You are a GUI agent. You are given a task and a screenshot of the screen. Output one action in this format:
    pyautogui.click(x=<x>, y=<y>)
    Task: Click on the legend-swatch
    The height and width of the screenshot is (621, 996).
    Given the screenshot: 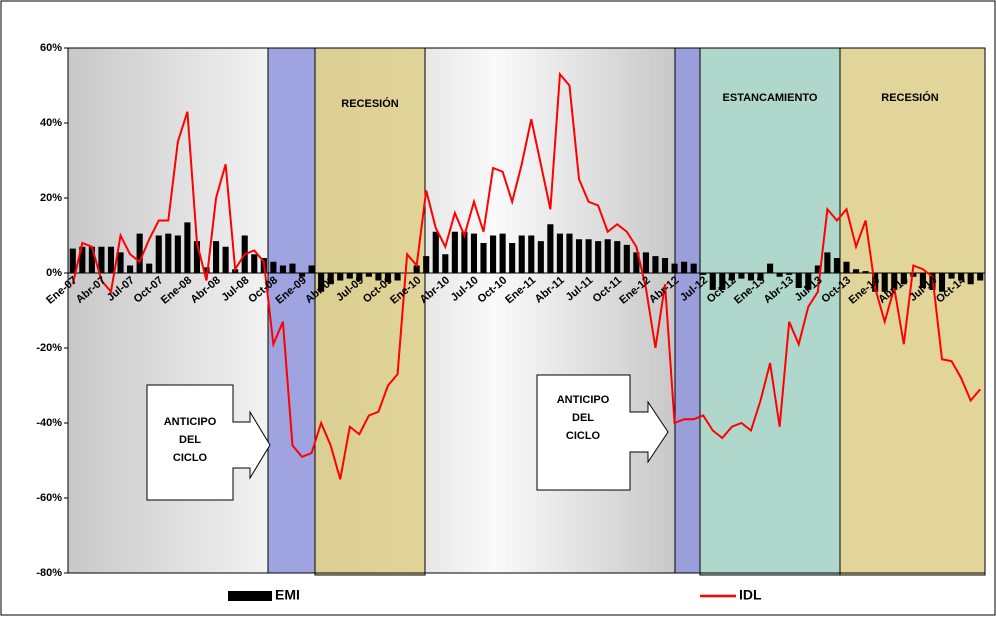 What is the action you would take?
    pyautogui.click(x=250, y=596)
    